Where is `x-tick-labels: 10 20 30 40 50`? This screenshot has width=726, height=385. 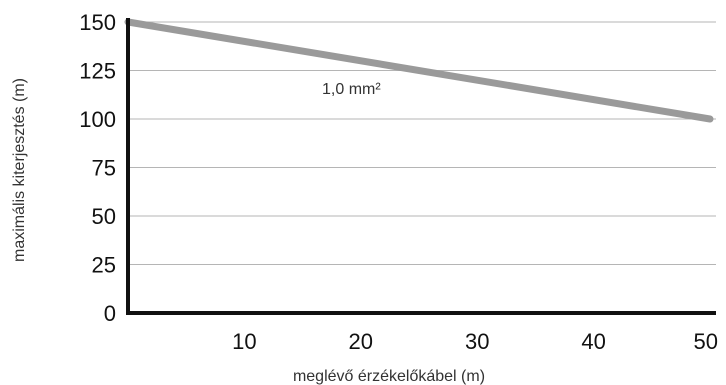 x-tick-labels: 10 20 30 40 50 is located at coordinates (475, 341).